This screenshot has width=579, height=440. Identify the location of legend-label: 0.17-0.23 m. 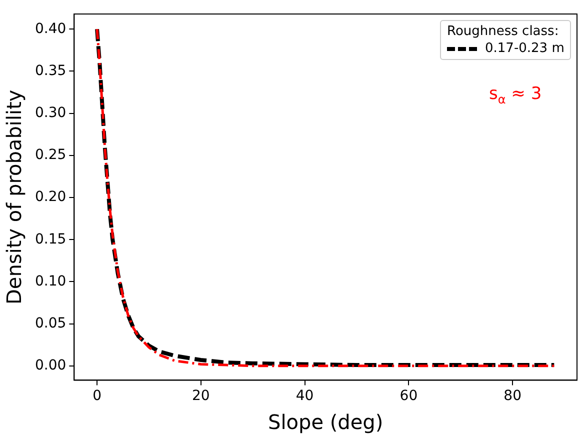
(524, 48).